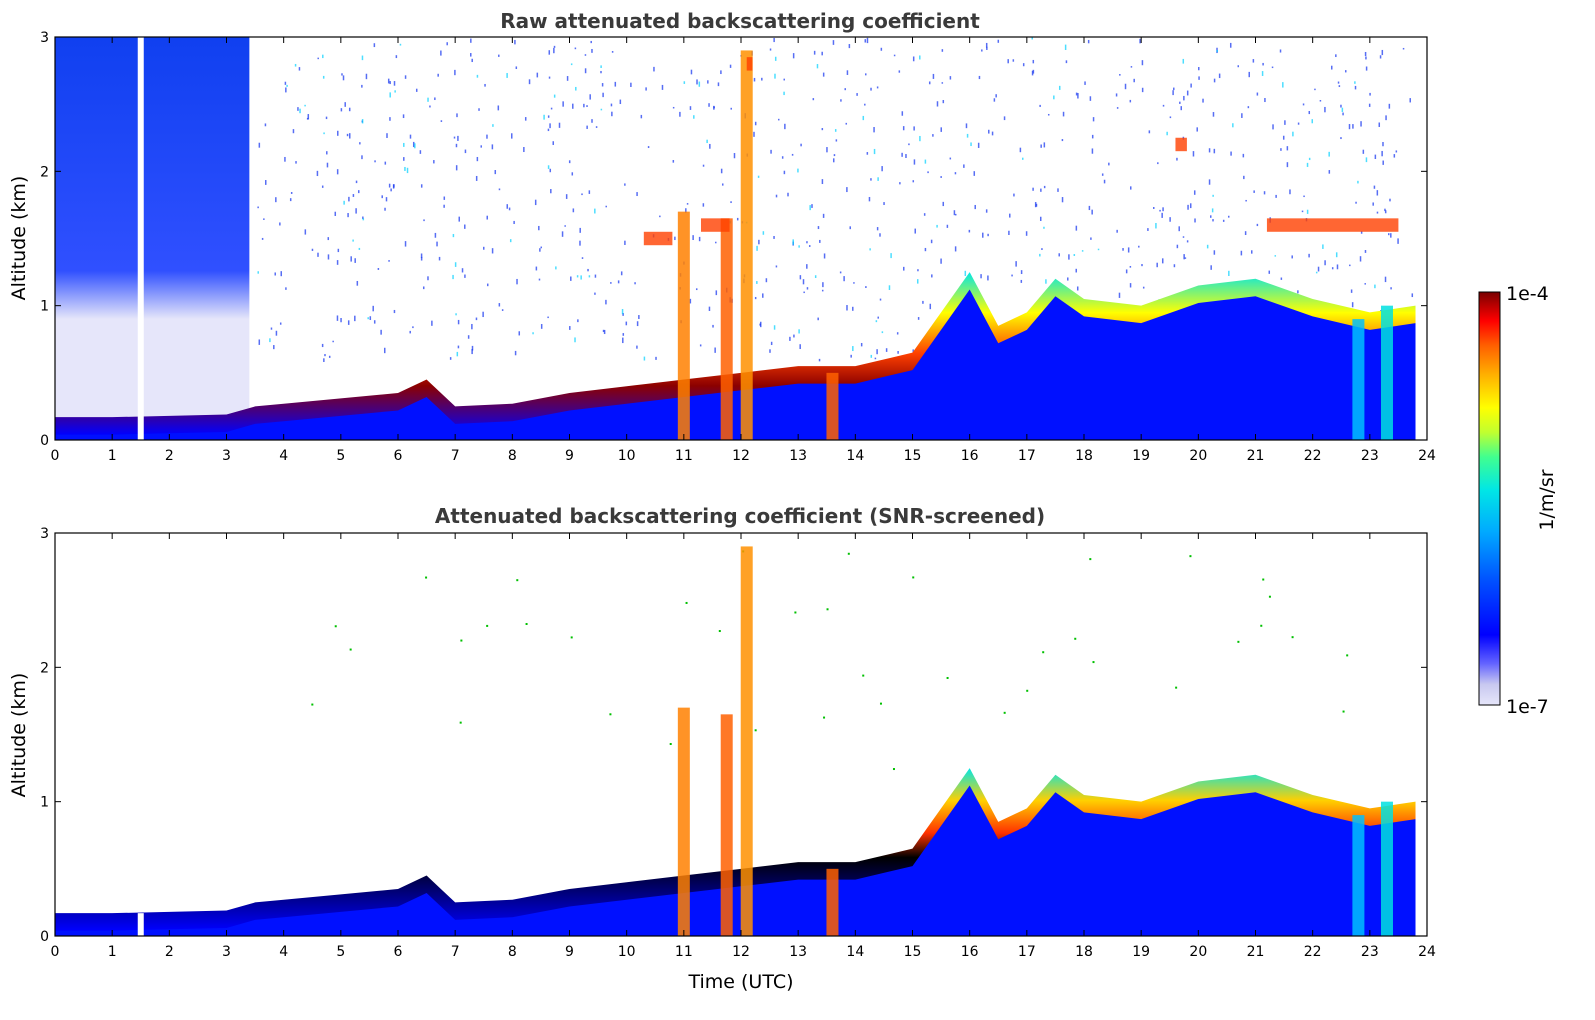  Describe the element at coordinates (855, 456) in the screenshot. I see `x-tick-label: 14` at that location.